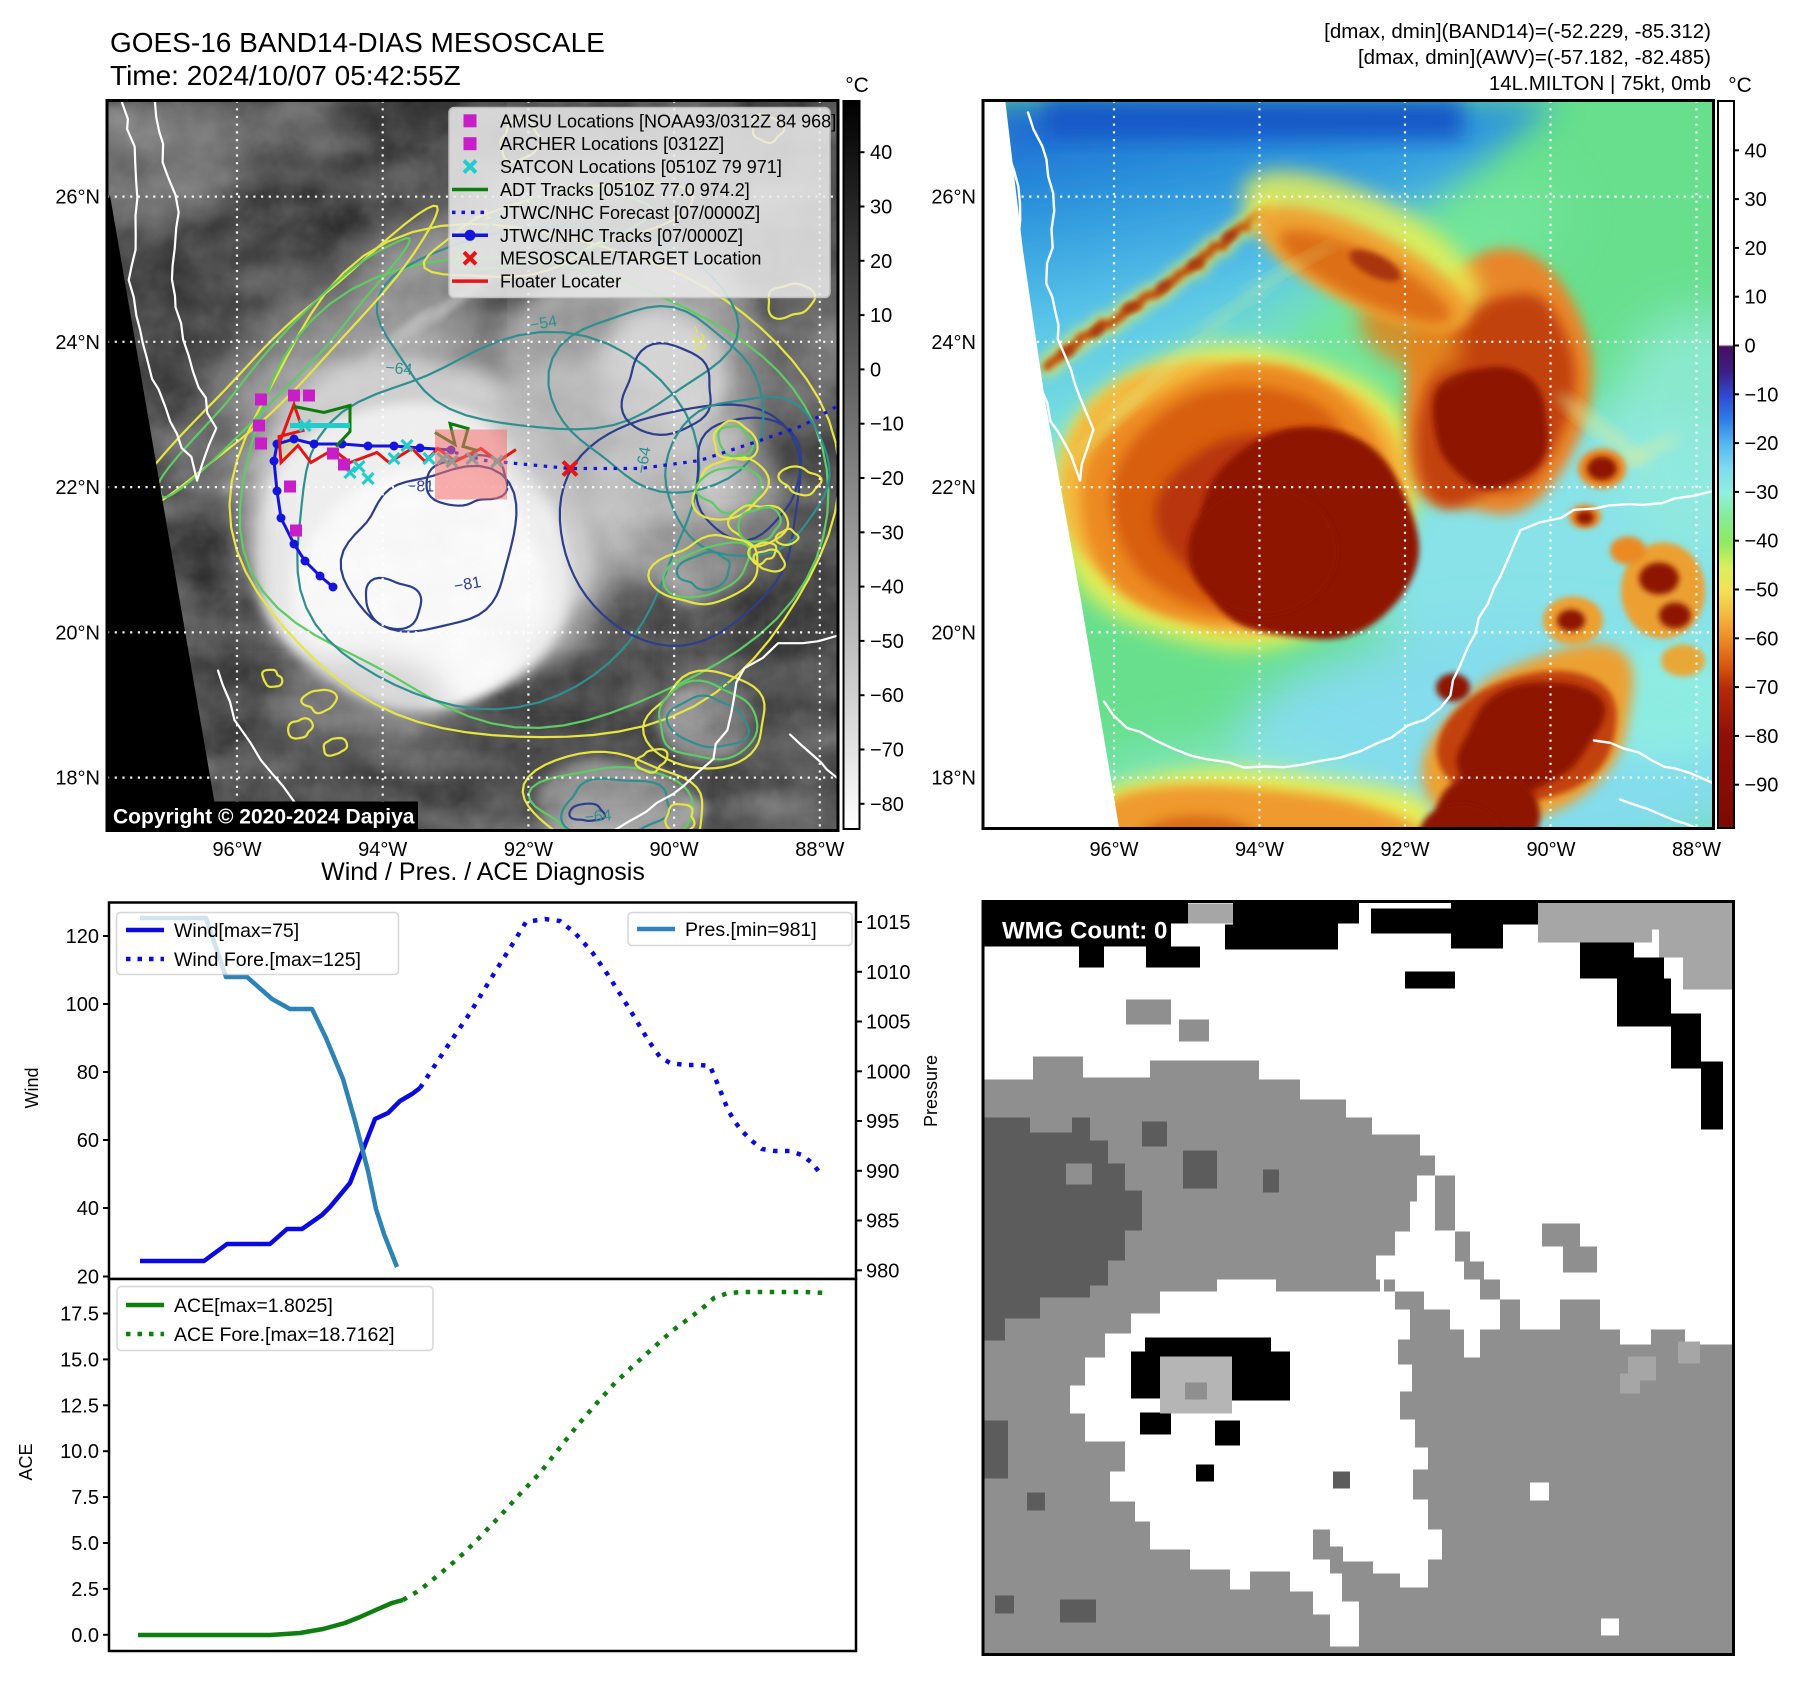 The image size is (1801, 1690). Describe the element at coordinates (931, 1091) in the screenshot. I see `svg-text: Pressure` at that location.